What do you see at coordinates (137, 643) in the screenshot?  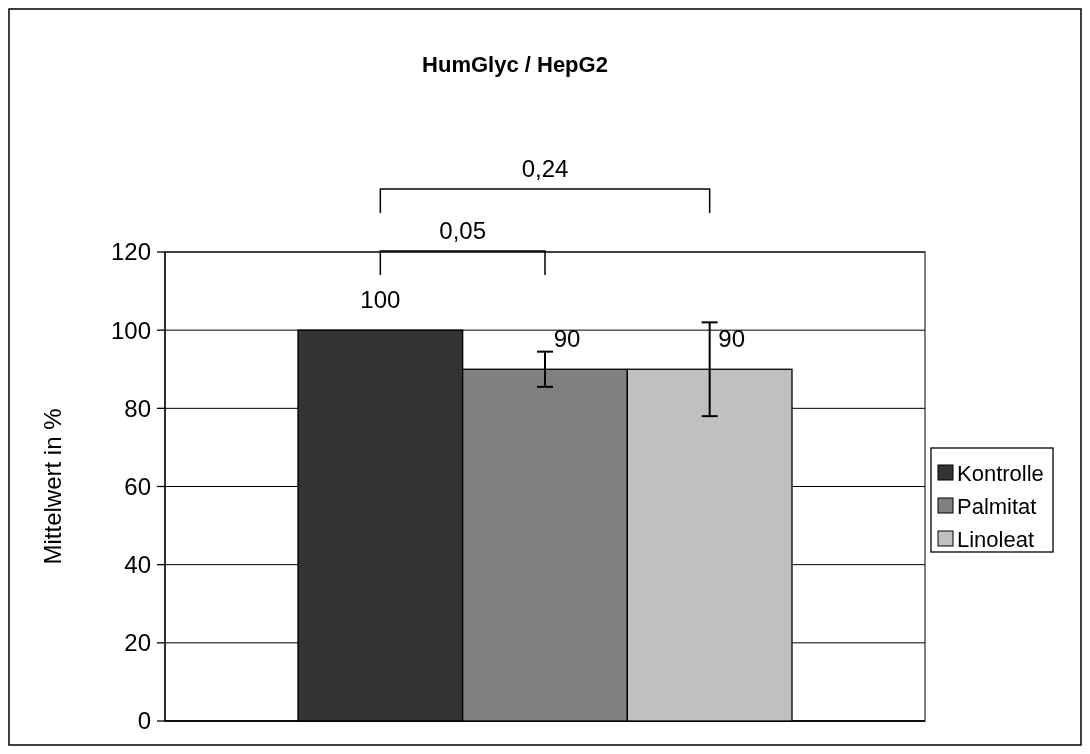 I see `y-tick-label: 20` at bounding box center [137, 643].